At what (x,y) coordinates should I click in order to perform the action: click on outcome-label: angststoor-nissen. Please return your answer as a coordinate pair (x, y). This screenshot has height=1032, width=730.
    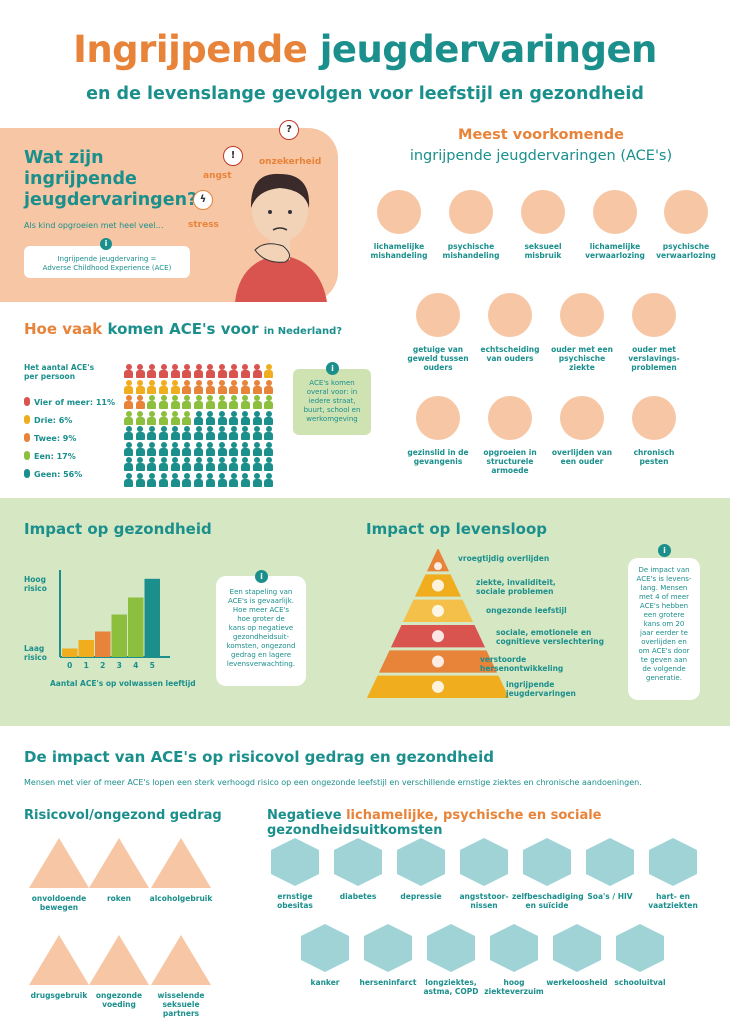
    Looking at the image, I should click on (484, 901).